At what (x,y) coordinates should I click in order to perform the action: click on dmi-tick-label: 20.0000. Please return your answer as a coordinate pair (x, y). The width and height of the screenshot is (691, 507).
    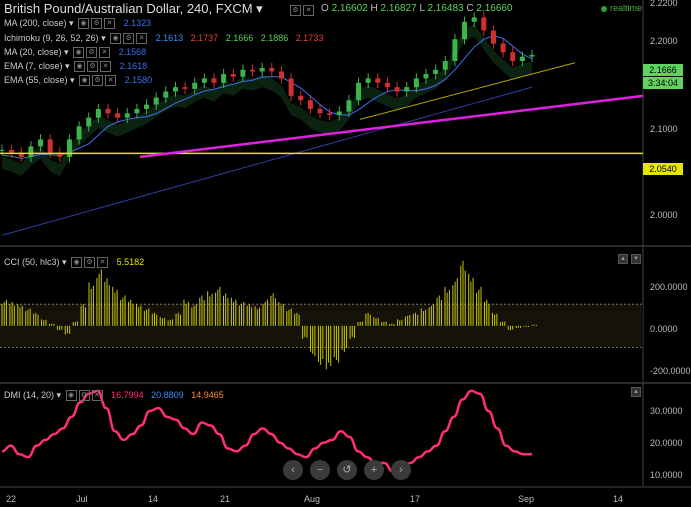
    Looking at the image, I should click on (666, 443).